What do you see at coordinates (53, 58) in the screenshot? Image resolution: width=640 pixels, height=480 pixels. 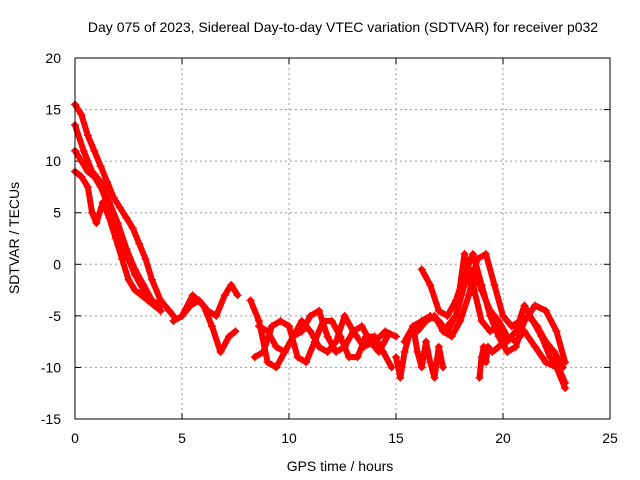 I see `y-tick-label: 20` at bounding box center [53, 58].